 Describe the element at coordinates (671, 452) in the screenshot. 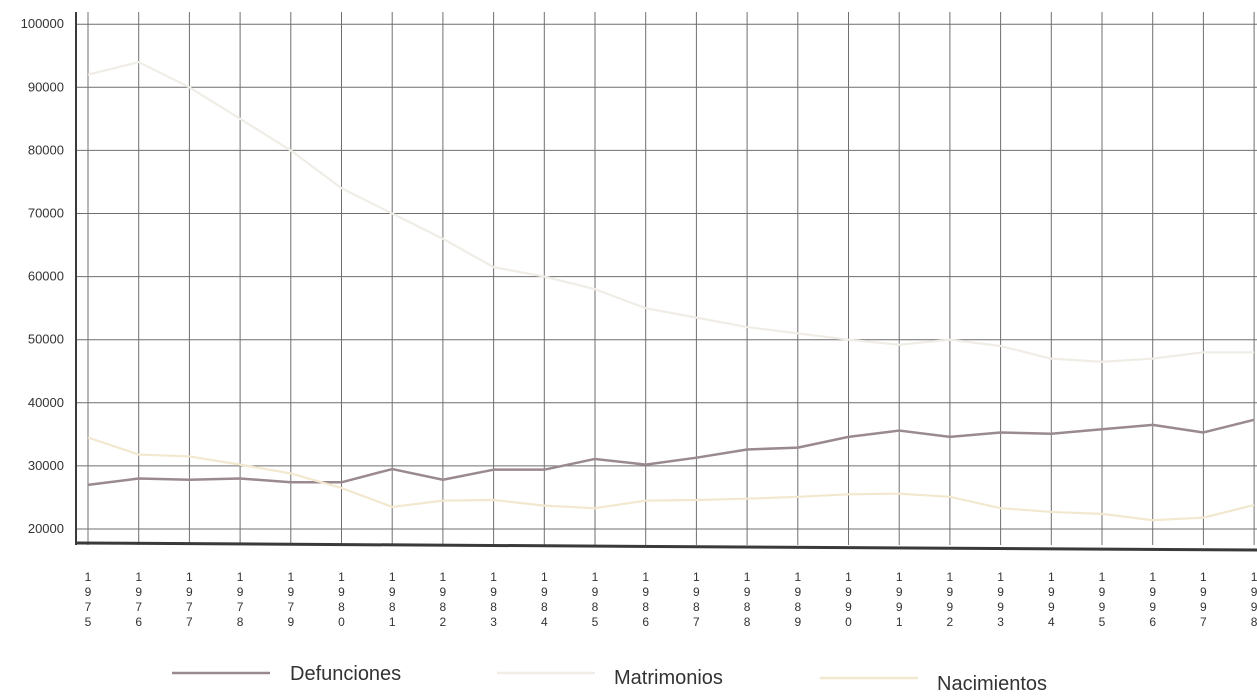

I see `series-line-defunciones` at that location.